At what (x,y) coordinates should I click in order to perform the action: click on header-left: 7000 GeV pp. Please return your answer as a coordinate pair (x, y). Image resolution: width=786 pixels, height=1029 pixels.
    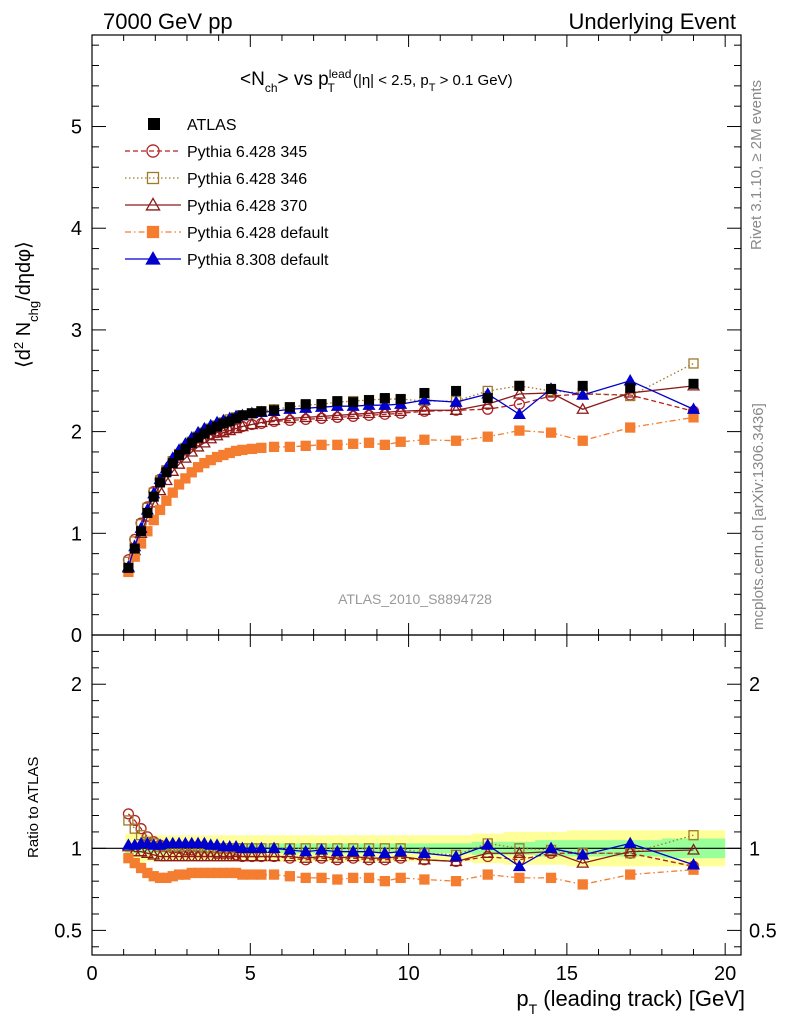
    Looking at the image, I should click on (168, 21).